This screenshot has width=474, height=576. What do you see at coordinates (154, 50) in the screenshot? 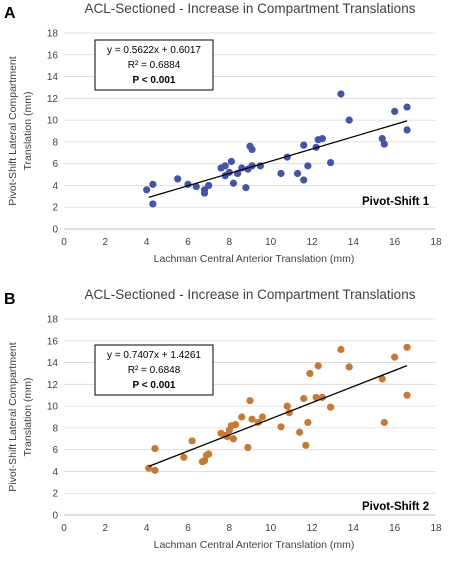
I see `equation-line: y = 0.5622x + 0.6017` at bounding box center [154, 50].